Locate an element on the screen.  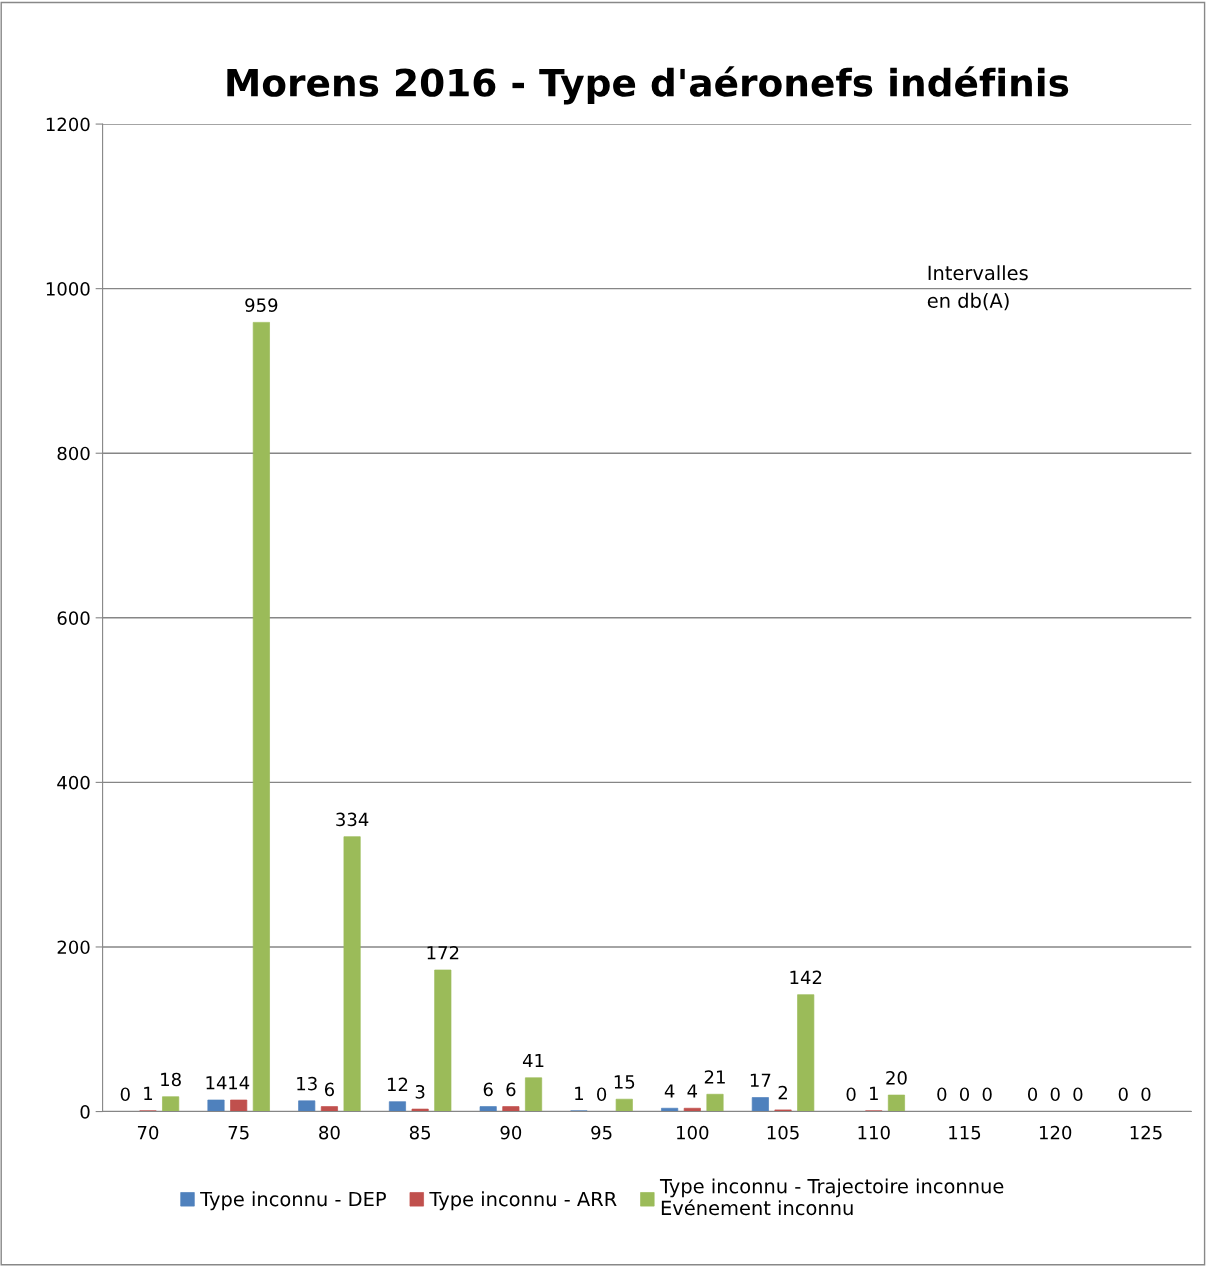
data-label: 41 is located at coordinates (533, 1060).